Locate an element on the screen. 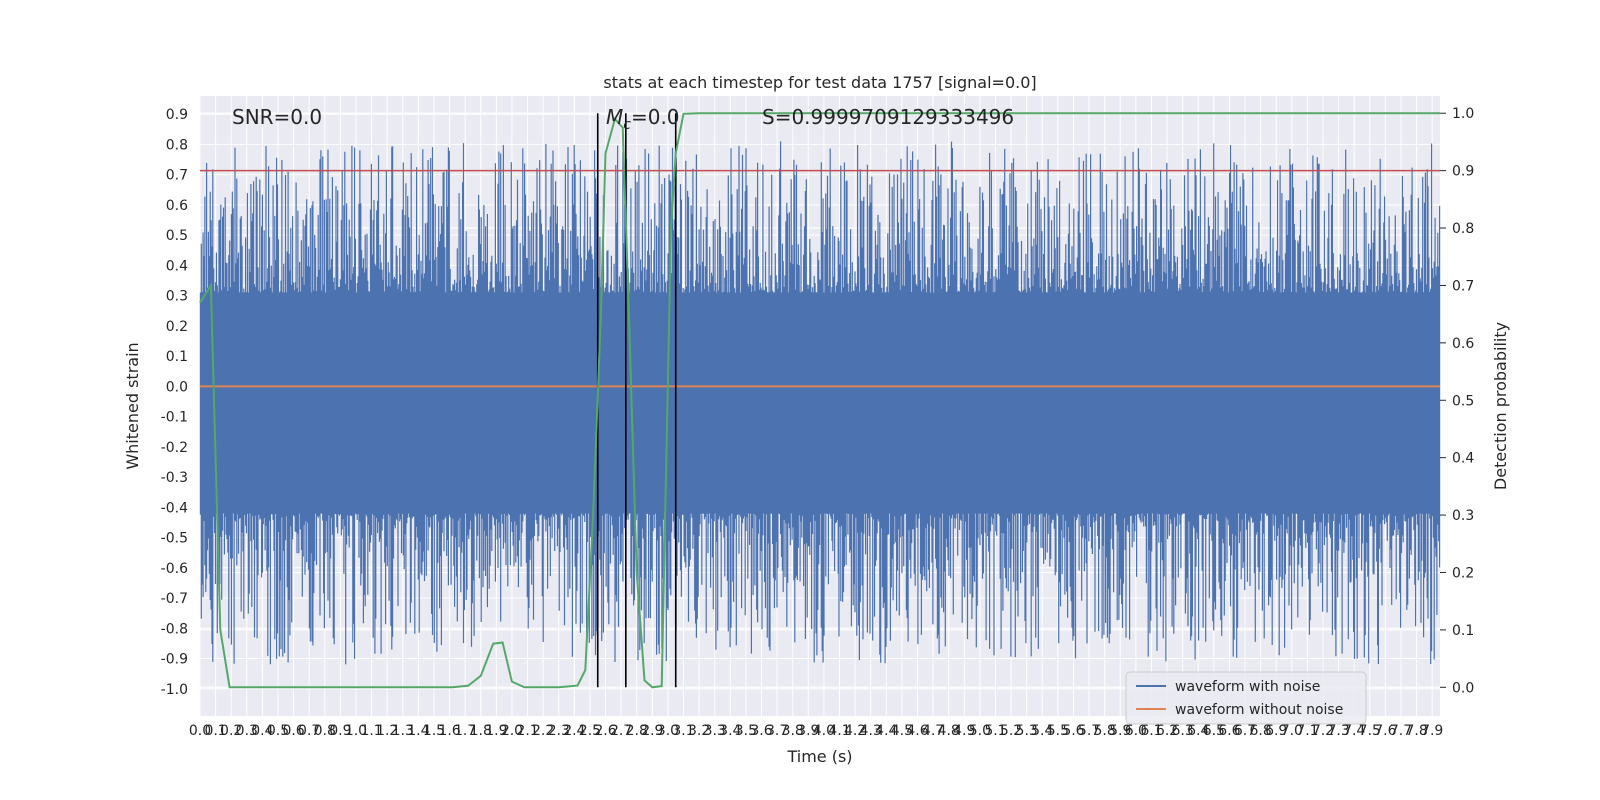  y-tick-label-right: 0.1 is located at coordinates (1463, 631).